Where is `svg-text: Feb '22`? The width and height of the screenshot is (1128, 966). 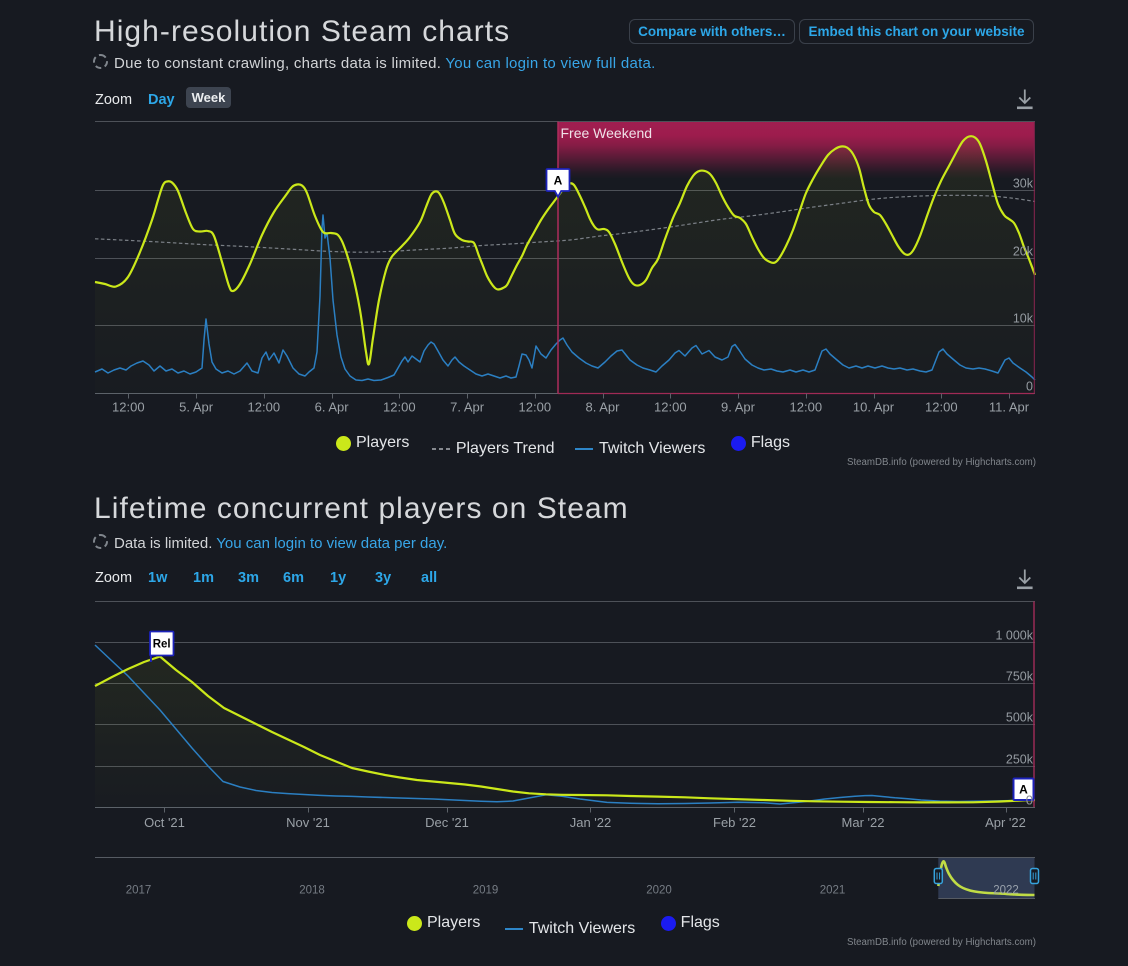
svg-text: Feb '22 is located at coordinates (734, 822).